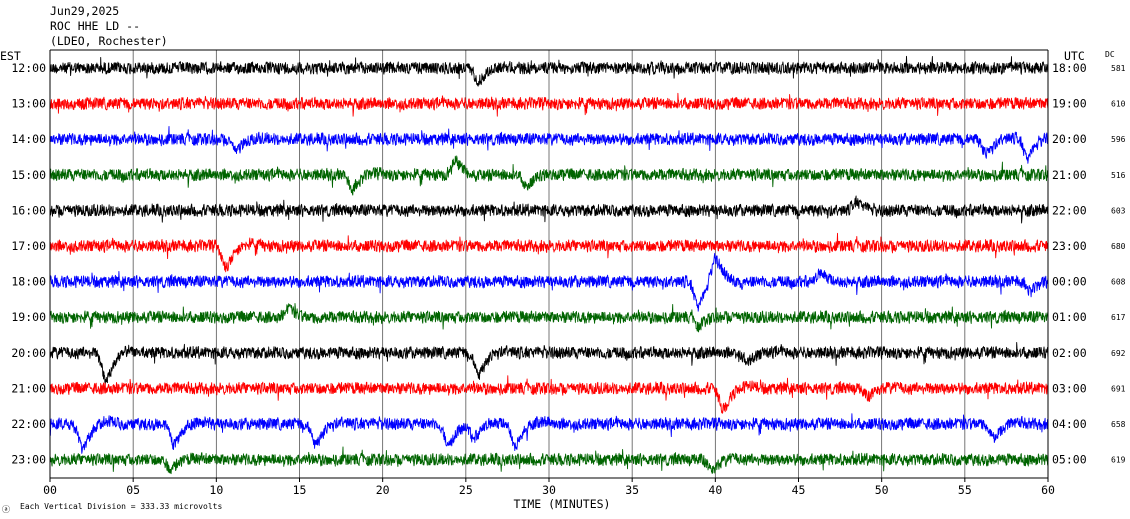 The image size is (1130, 519). What do you see at coordinates (1118, 210) in the screenshot?
I see `dc-value: 603` at bounding box center [1118, 210].